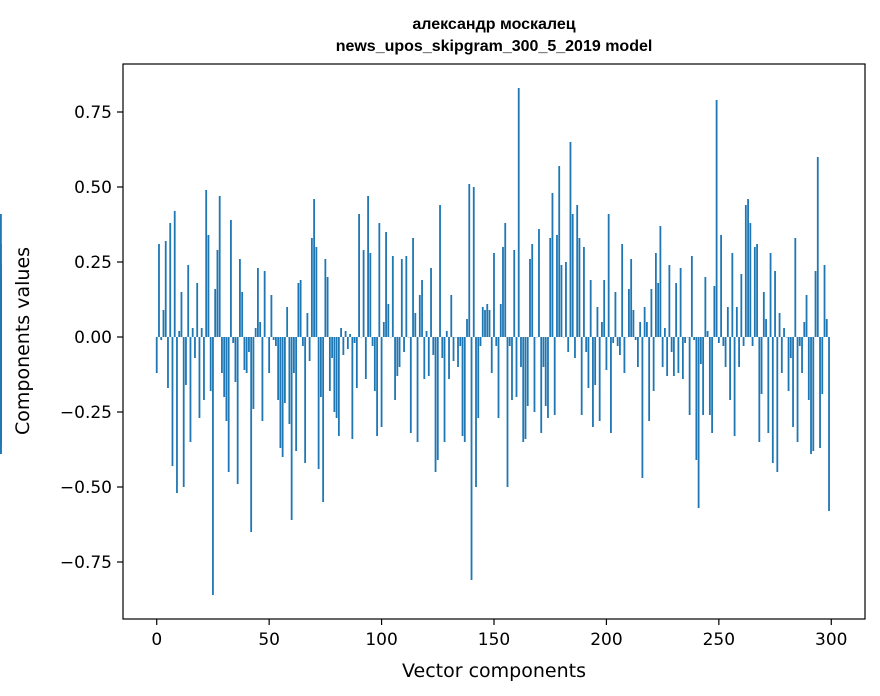 This screenshot has width=880, height=696. What do you see at coordinates (269, 640) in the screenshot?
I see `x-tick-label: 50` at bounding box center [269, 640].